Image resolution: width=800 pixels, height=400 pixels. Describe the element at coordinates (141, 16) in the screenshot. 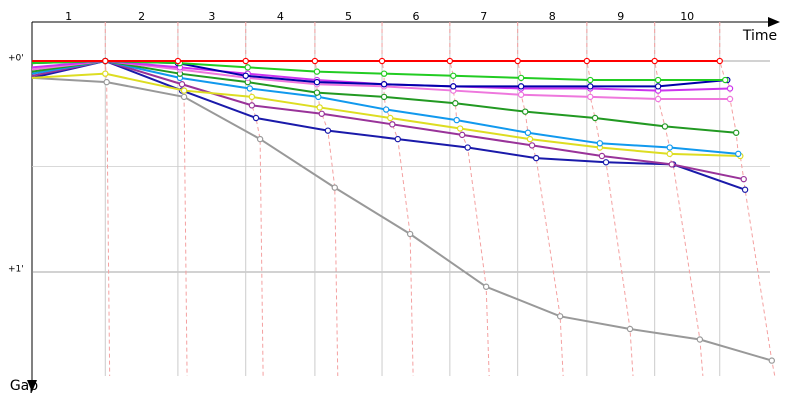

I see `lap-label: 2` at that location.